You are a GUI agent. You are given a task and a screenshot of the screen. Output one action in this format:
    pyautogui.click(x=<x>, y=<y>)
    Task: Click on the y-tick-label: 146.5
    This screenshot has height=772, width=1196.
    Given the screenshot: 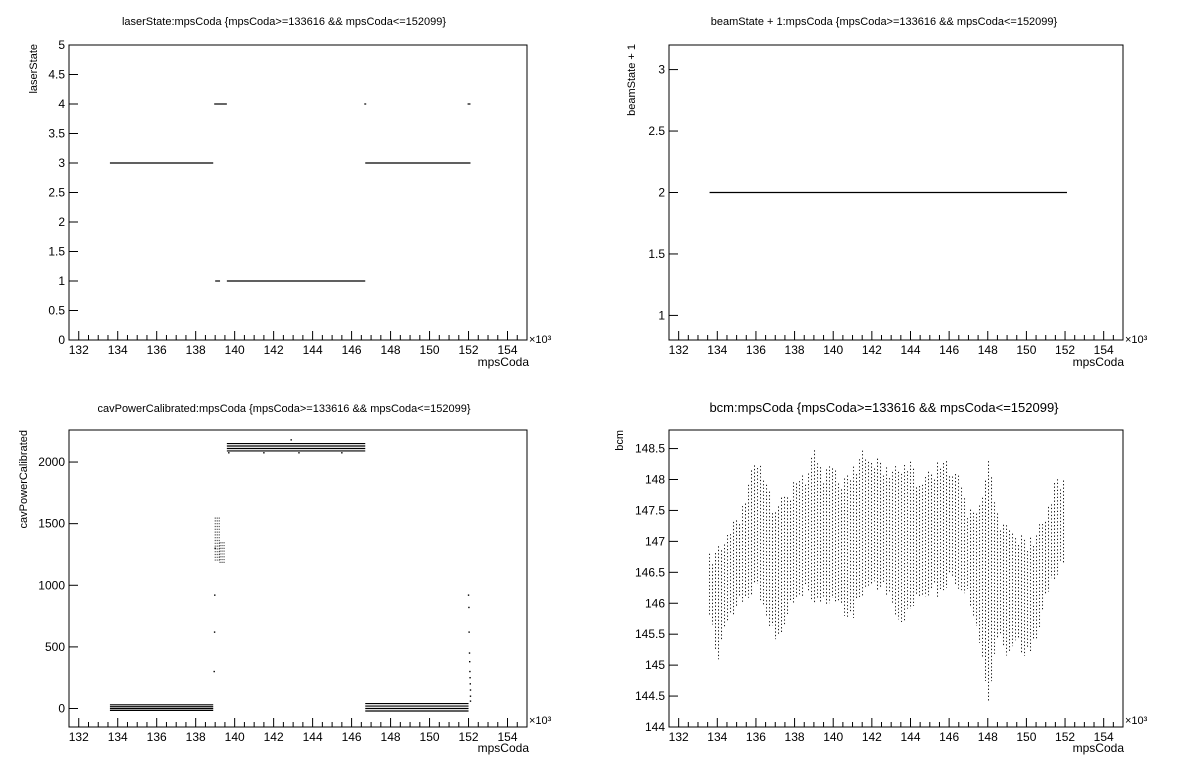 What is the action you would take?
    pyautogui.click(x=650, y=572)
    